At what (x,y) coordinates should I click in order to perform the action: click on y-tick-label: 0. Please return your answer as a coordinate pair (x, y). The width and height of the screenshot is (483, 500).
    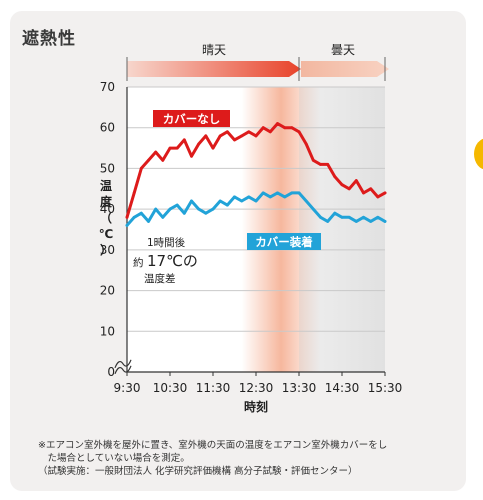
    Looking at the image, I should click on (111, 372).